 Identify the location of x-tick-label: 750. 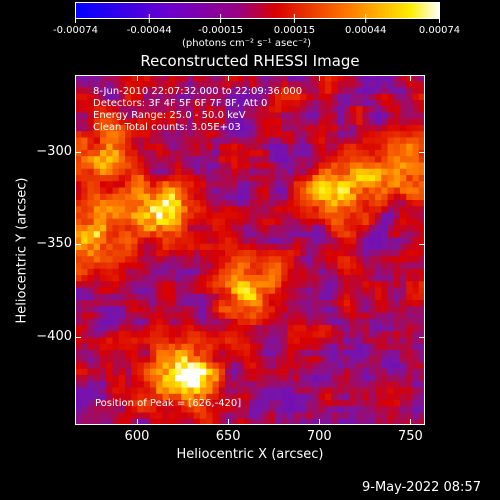
(410, 436).